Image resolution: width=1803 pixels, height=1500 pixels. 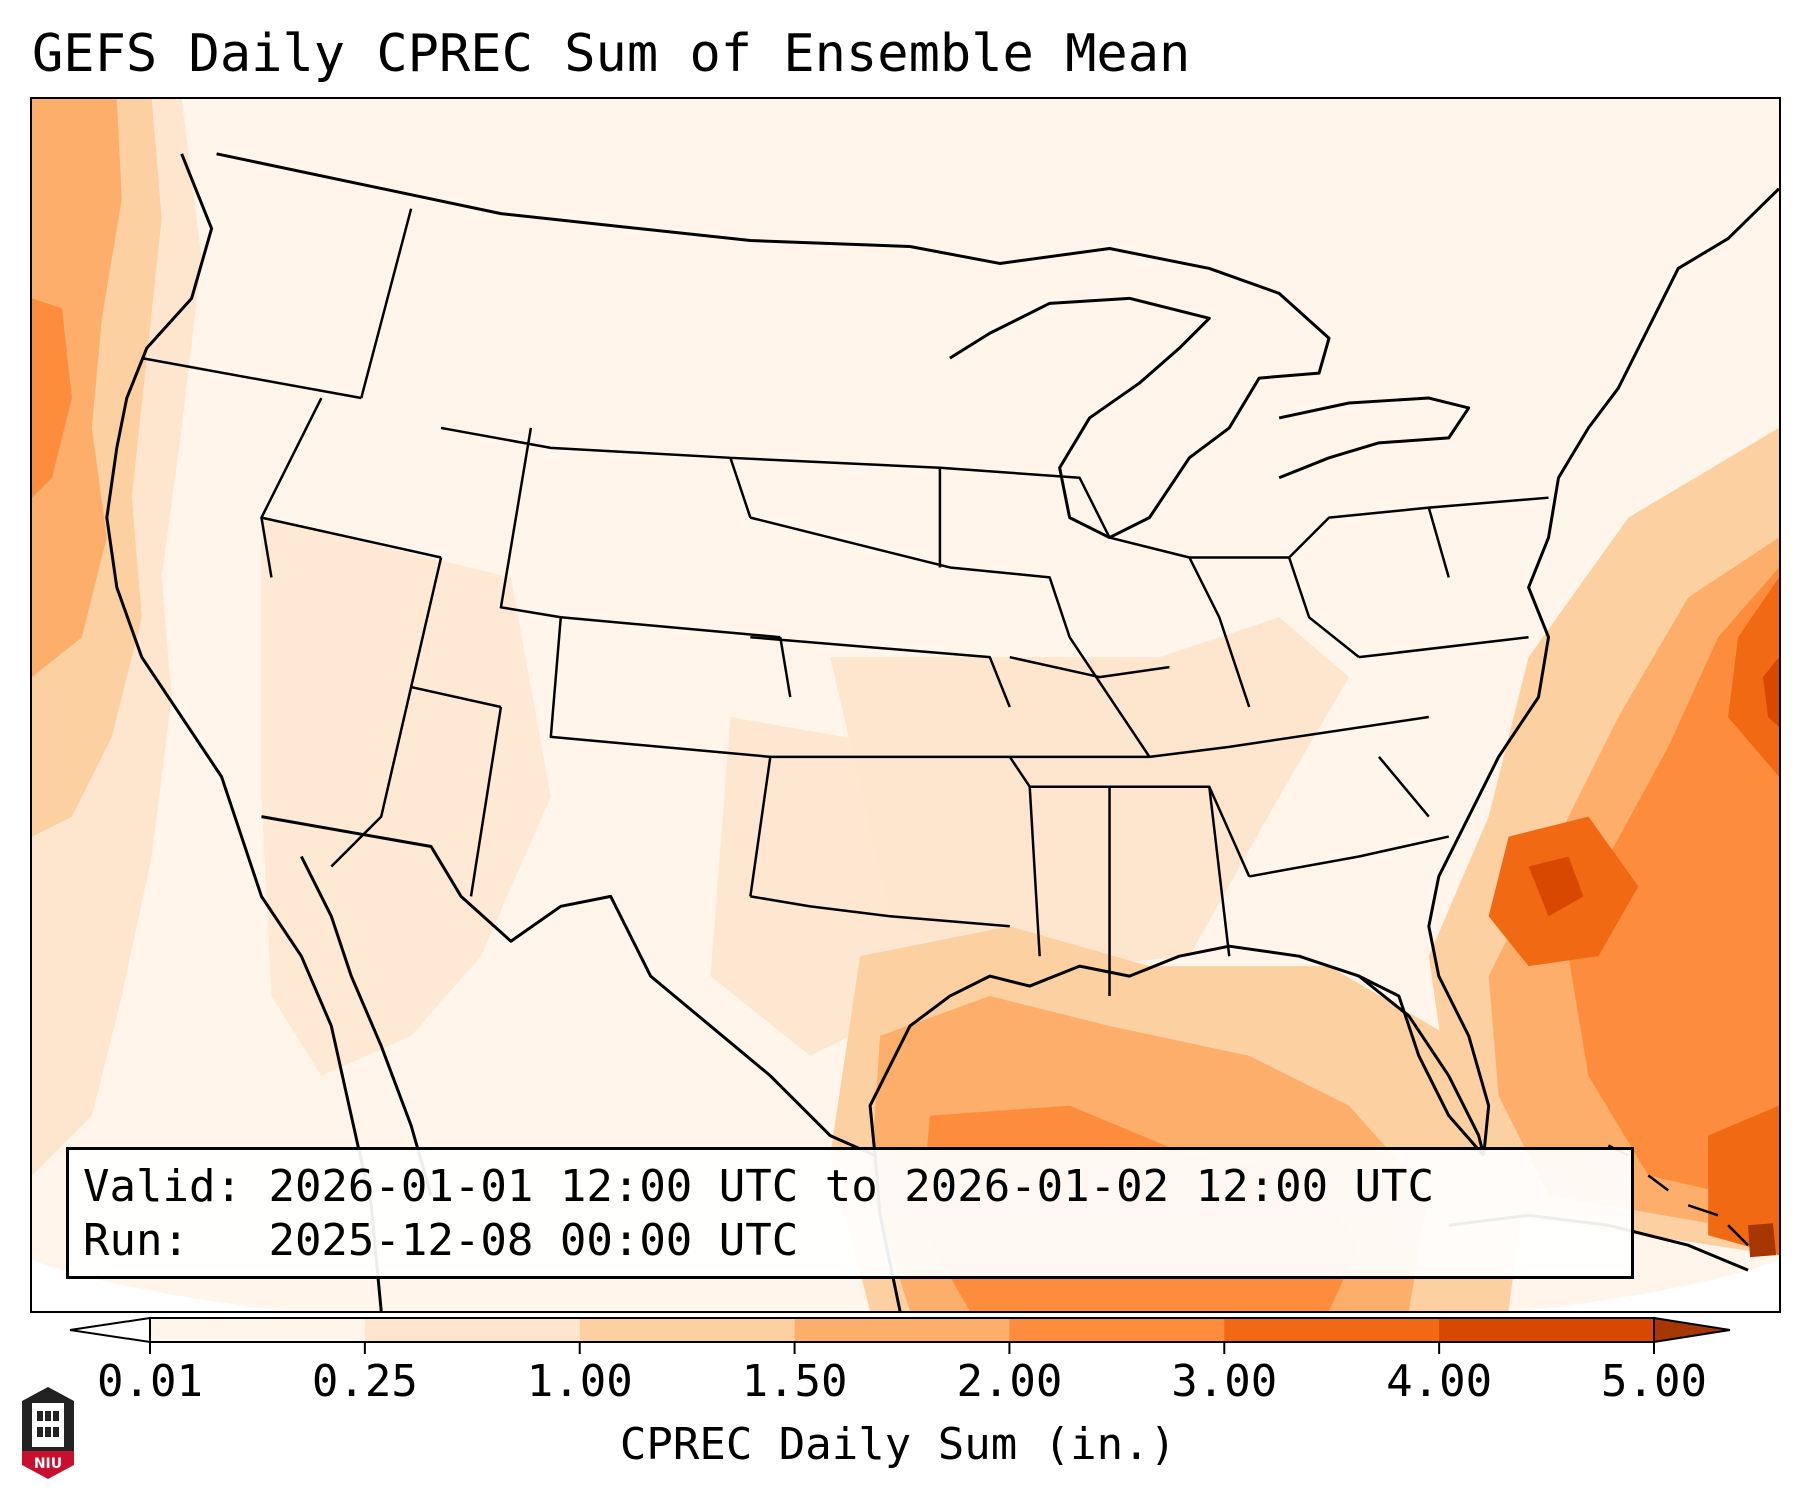 What do you see at coordinates (406, 796) in the screenshot?
I see `precip-interior-light` at bounding box center [406, 796].